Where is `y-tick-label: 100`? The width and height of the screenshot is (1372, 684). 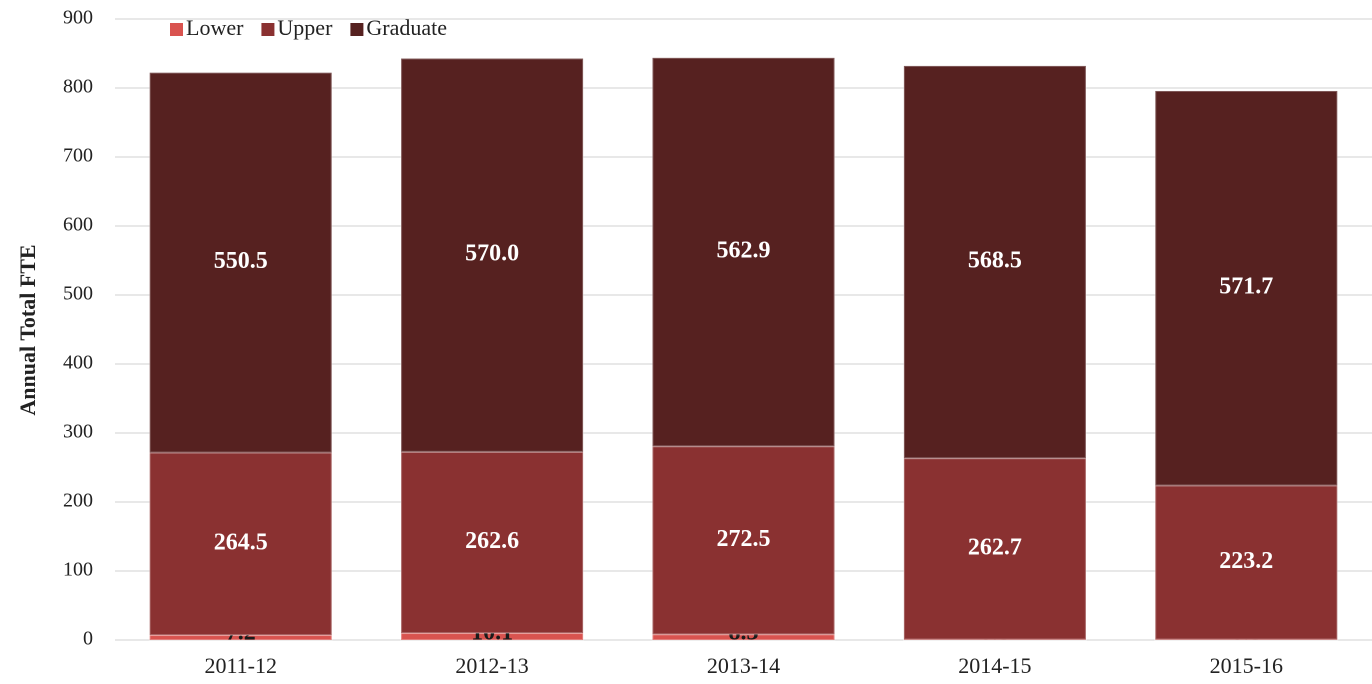
y-tick-label: 100 is located at coordinates (78, 570).